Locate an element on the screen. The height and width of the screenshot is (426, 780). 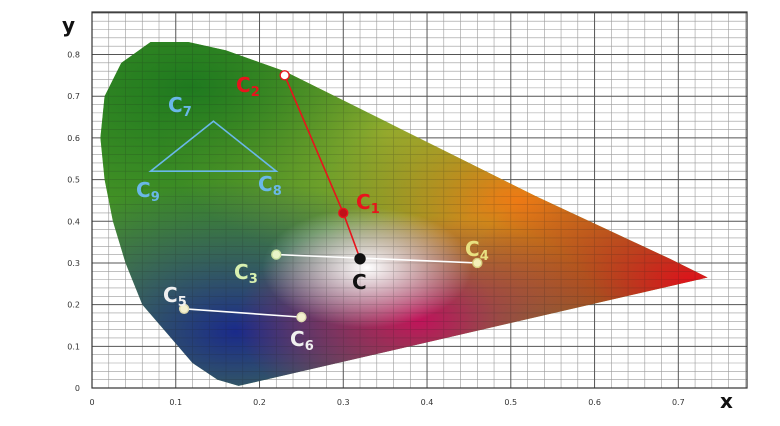
y-tick-label: 0.6 is located at coordinates (73, 138).